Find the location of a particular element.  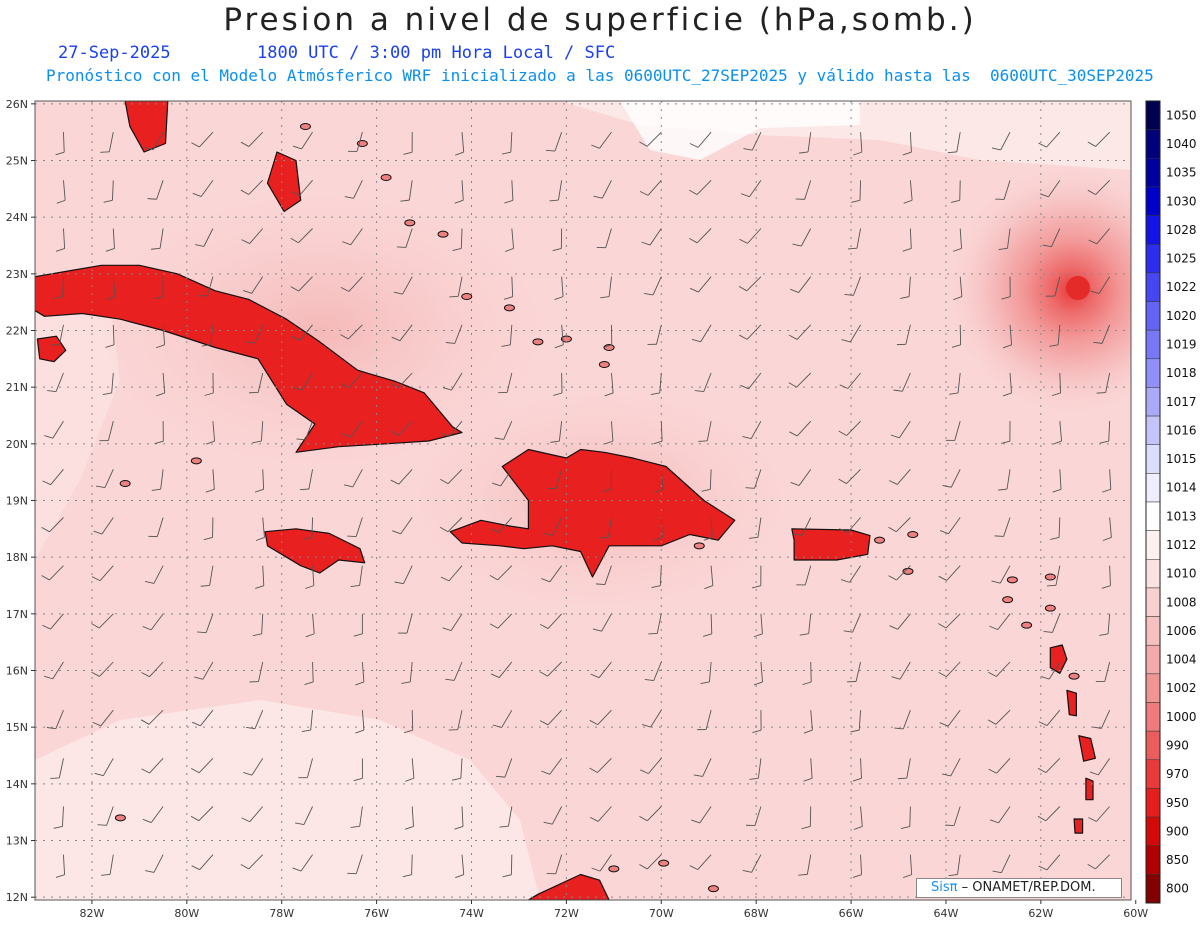

colorbar-label: 1016 is located at coordinates (1181, 430).